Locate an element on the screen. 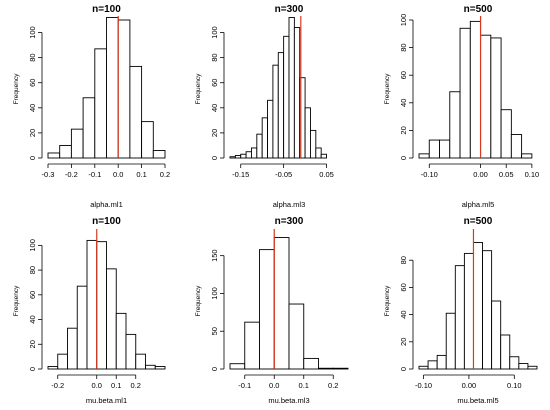 Image resolution: width=550 pixels, height=410 pixels. x-tick-label: 0.00 is located at coordinates (480, 174).